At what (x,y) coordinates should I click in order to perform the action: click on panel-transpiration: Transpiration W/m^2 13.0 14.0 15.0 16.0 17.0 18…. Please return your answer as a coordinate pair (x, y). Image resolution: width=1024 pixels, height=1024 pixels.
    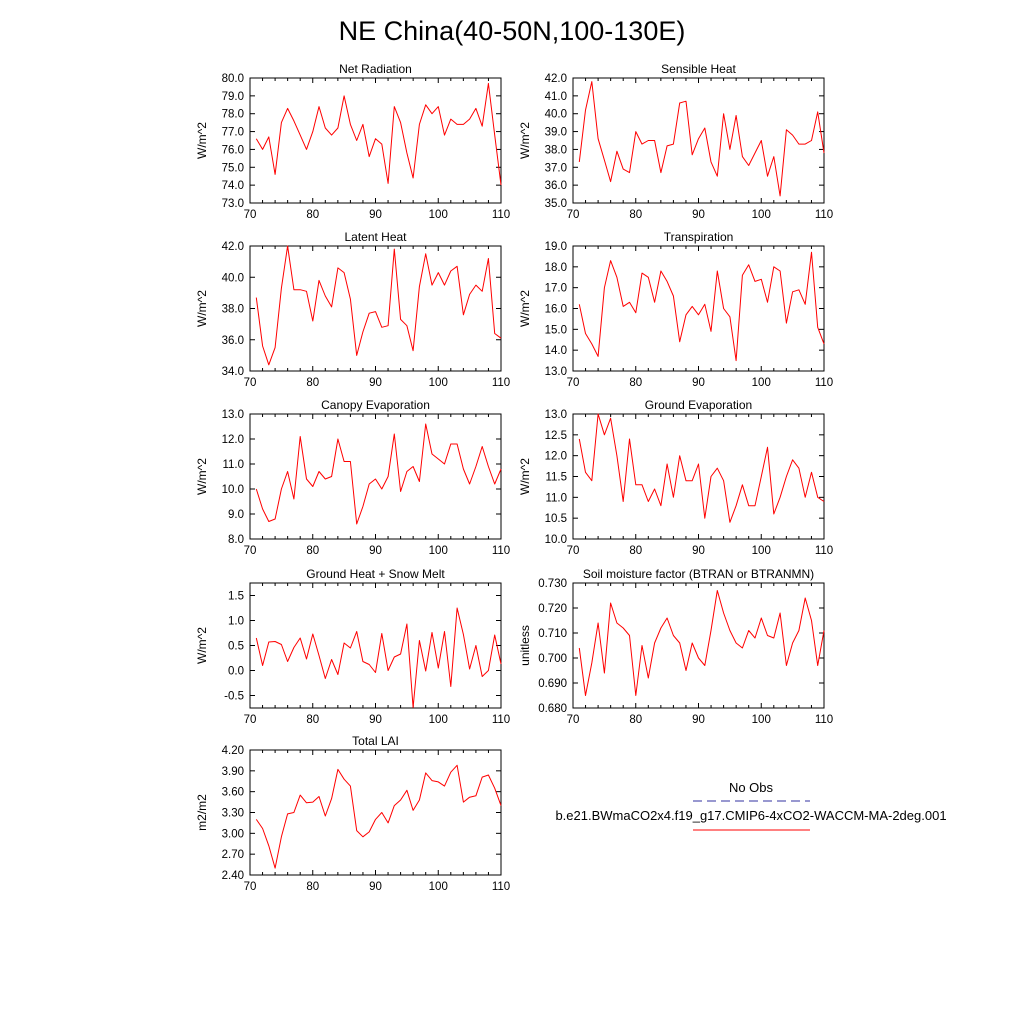
    Looking at the image, I should click on (675, 309).